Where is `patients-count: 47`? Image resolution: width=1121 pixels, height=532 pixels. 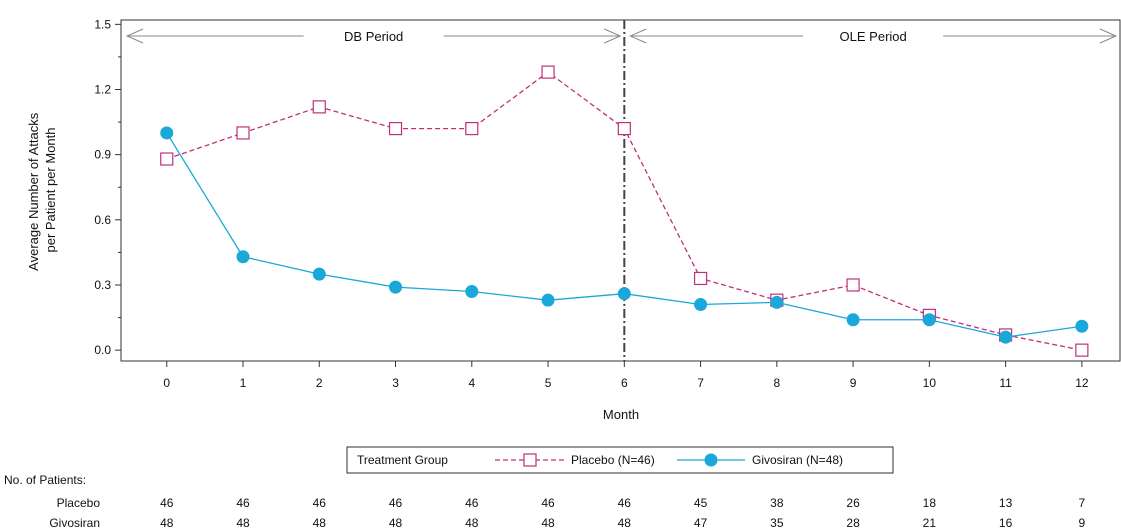 patients-count: 47 is located at coordinates (701, 523).